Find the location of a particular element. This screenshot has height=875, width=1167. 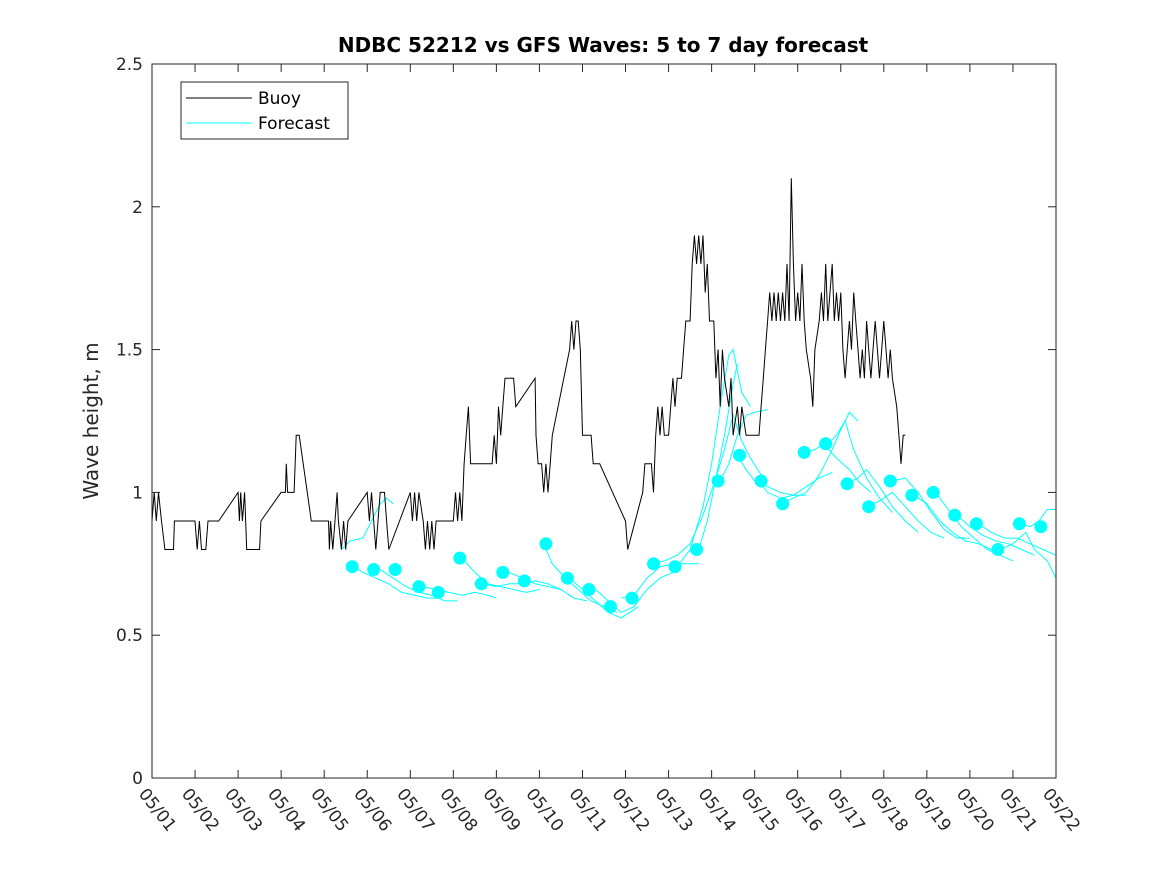

x-tick-label-20: 05/21 is located at coordinates (1018, 810).